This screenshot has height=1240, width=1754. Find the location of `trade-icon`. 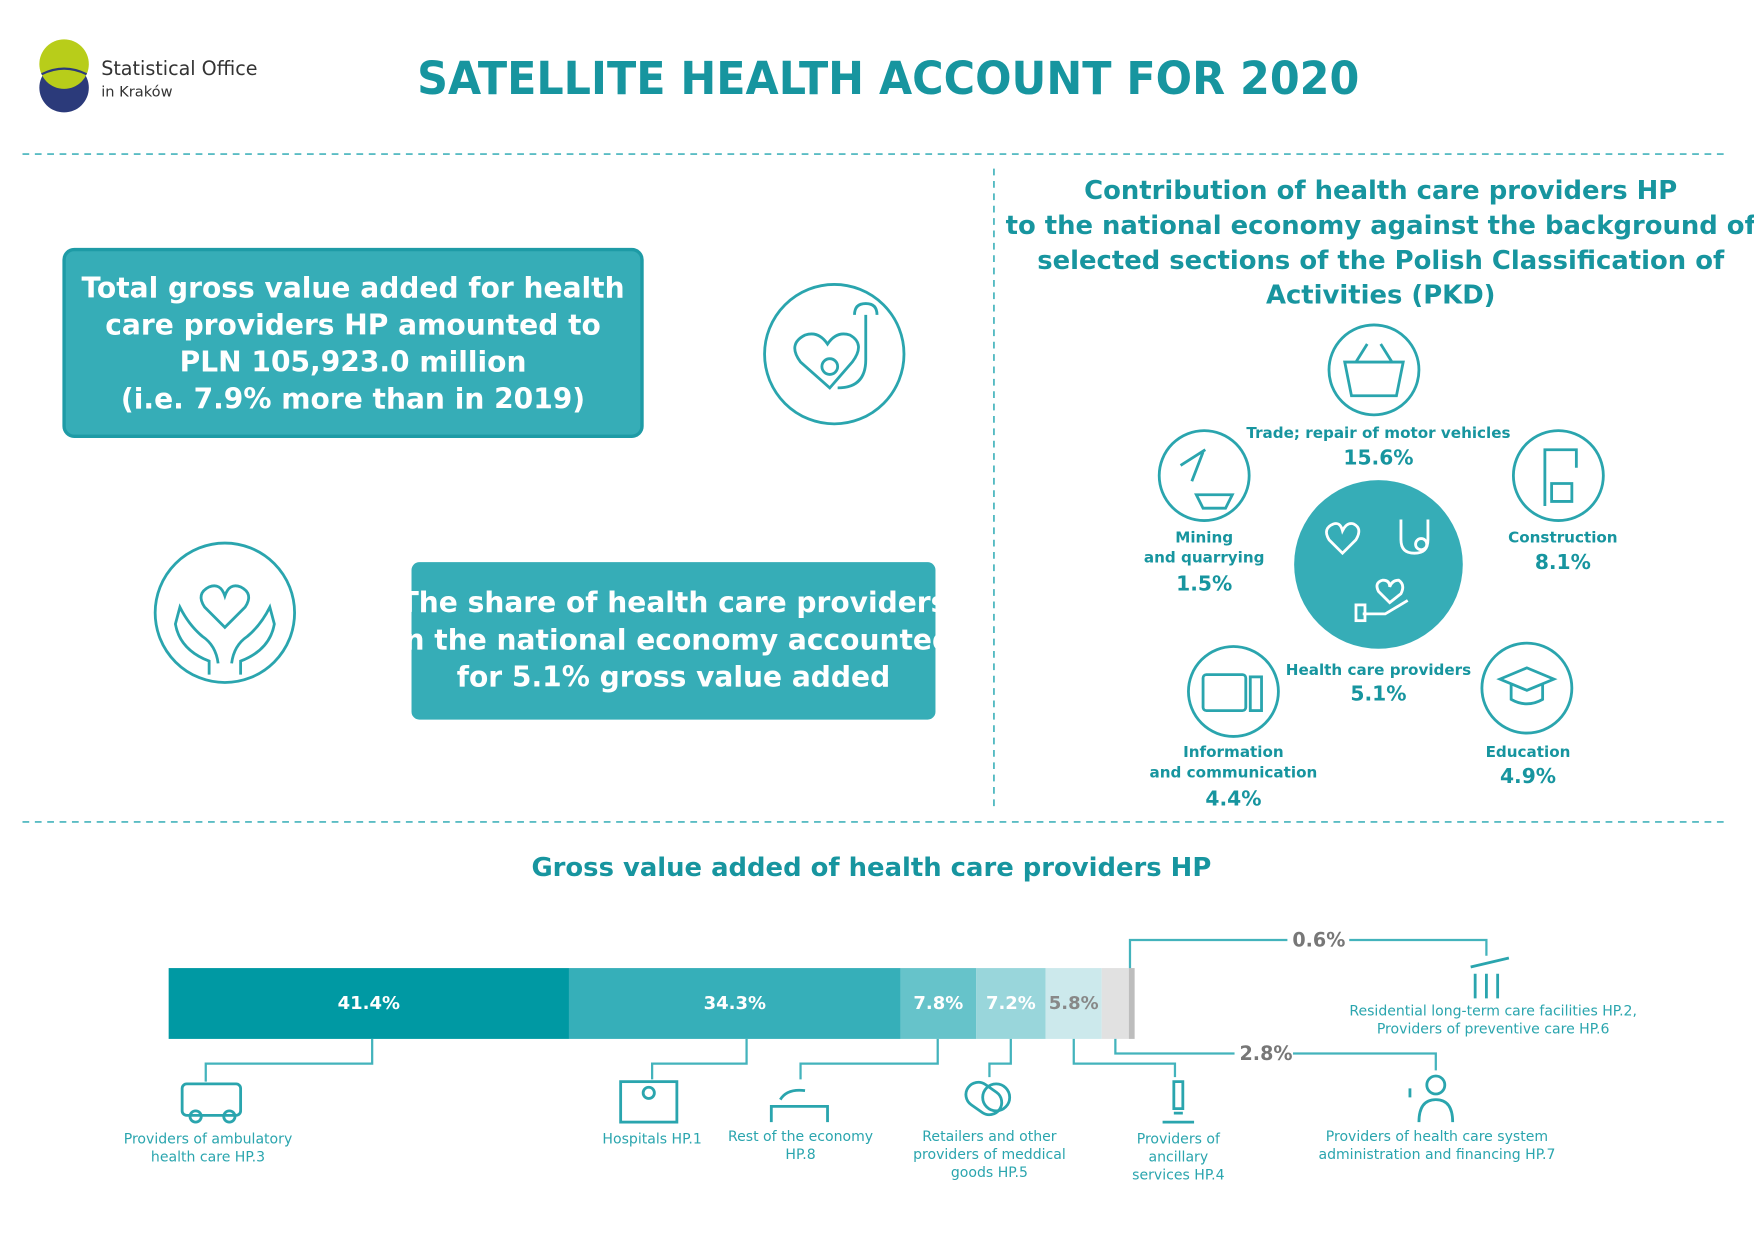

trade-icon is located at coordinates (1374, 370).